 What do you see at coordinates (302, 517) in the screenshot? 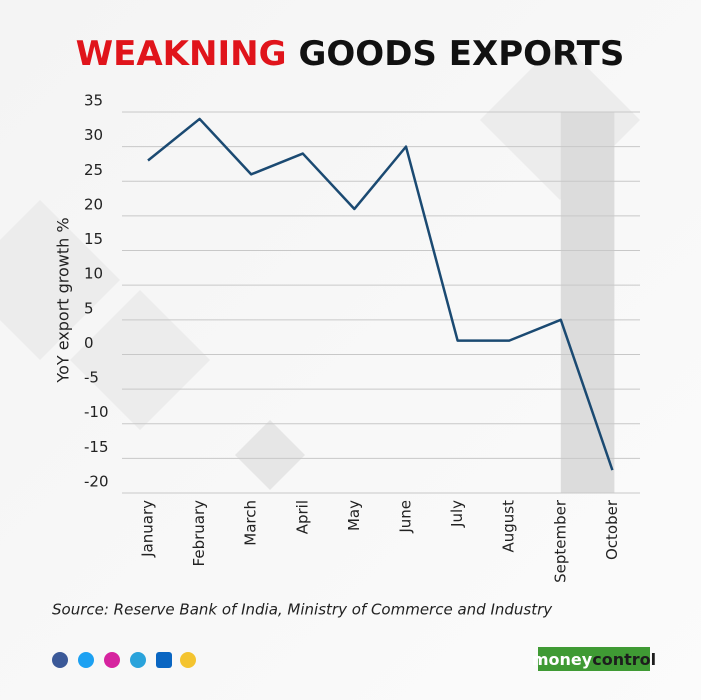
I see `x-tick-label: April` at bounding box center [302, 517].